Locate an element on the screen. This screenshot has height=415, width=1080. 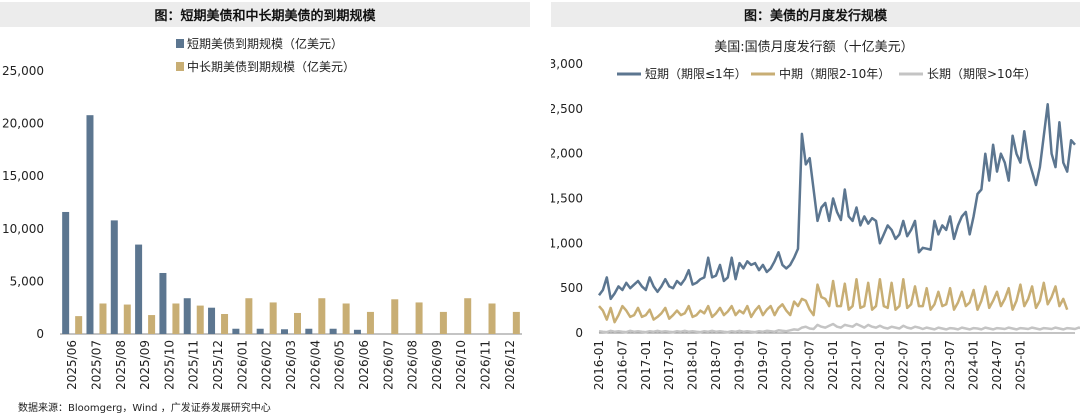
x-tick-label: 2021-07 is located at coordinates (857, 365).